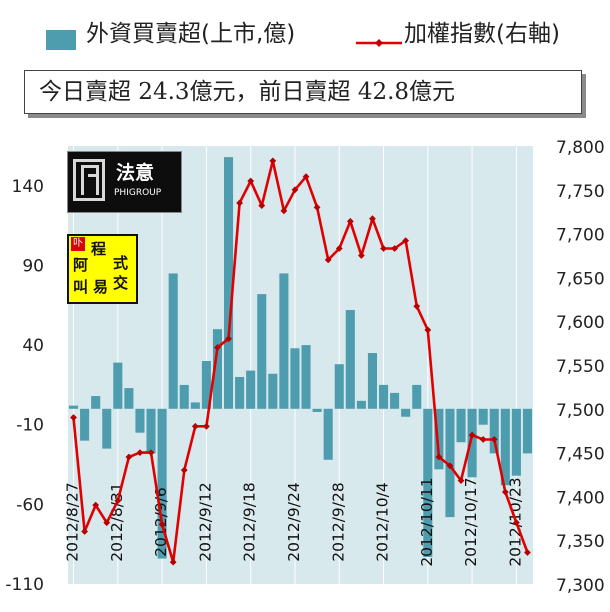 The image size is (610, 612). Describe the element at coordinates (383, 521) in the screenshot. I see `x-axis-tick-label: 2012/10/4` at that location.